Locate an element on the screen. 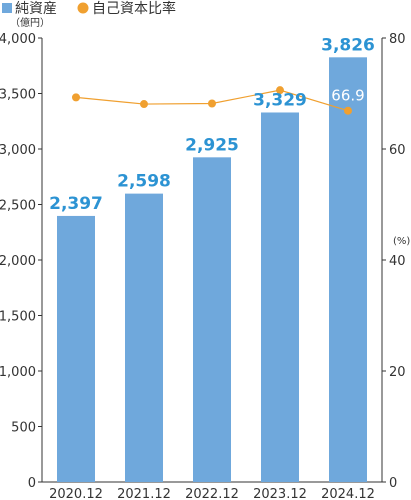 Image resolution: width=411 pixels, height=500 pixels. bar-value-label: 3,826 is located at coordinates (348, 45).